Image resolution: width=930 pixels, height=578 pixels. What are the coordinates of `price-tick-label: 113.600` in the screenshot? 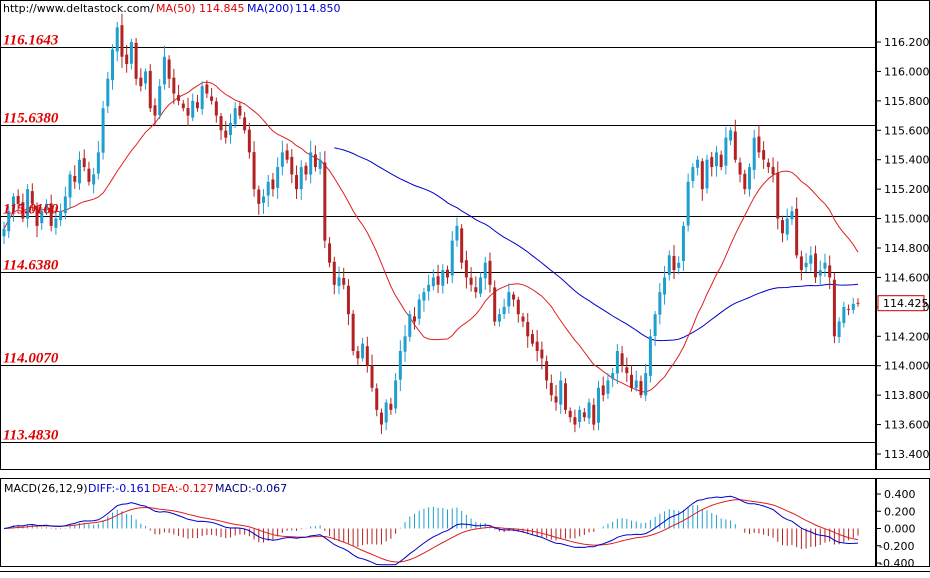 It's located at (907, 425).